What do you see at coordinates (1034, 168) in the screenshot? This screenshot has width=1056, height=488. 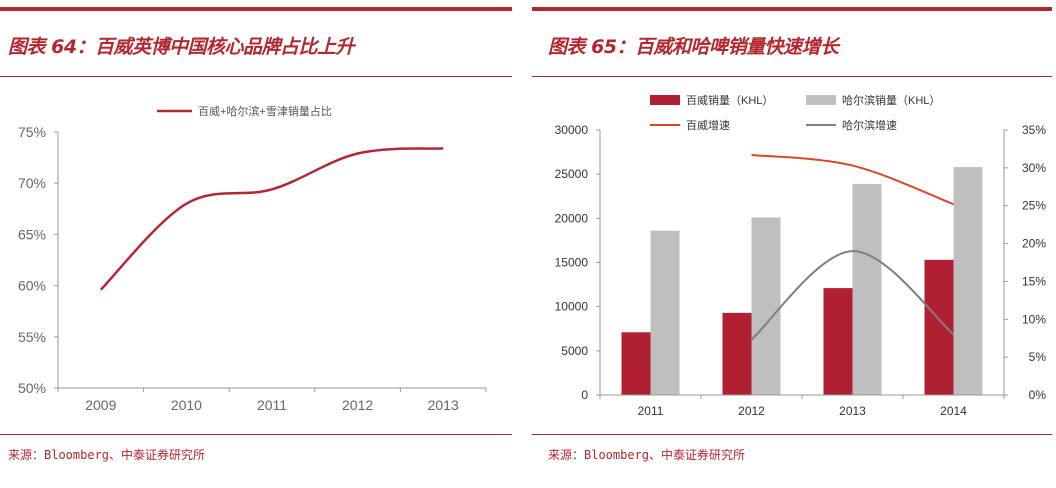 I see `right-y-tick-label: 30%` at bounding box center [1034, 168].